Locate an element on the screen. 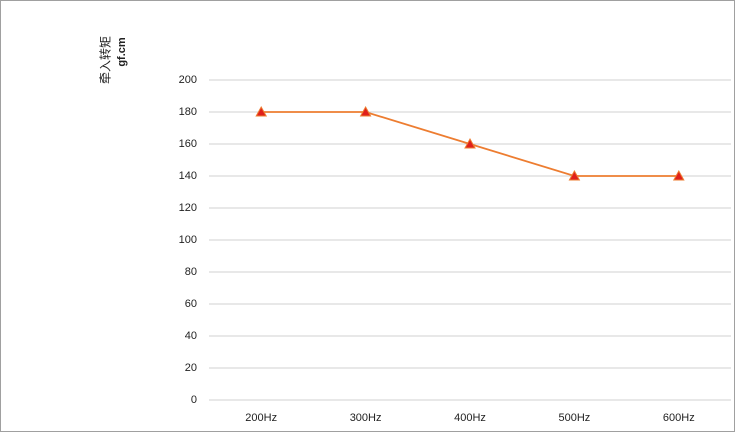 The width and height of the screenshot is (735, 432). y-tick-label: 200 is located at coordinates (188, 80).